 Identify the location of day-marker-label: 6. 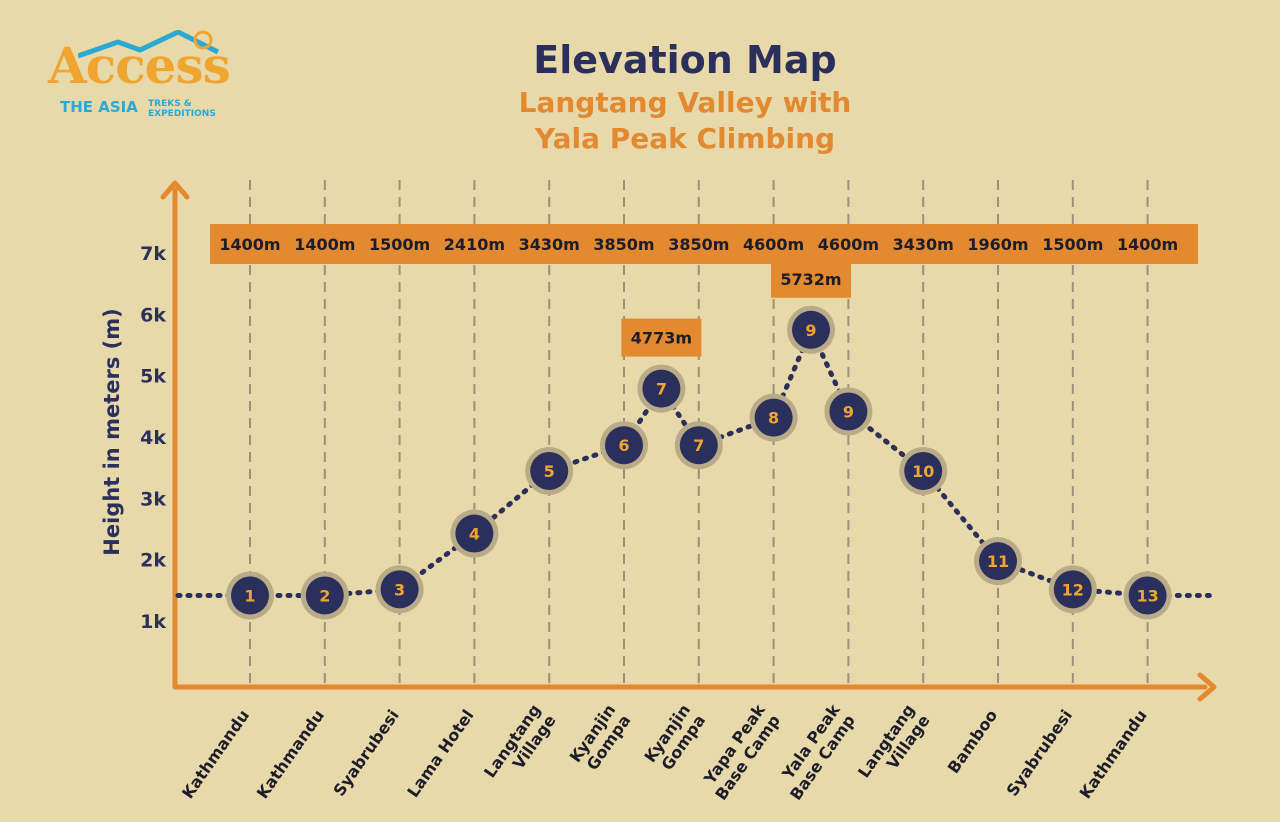
(623, 445).